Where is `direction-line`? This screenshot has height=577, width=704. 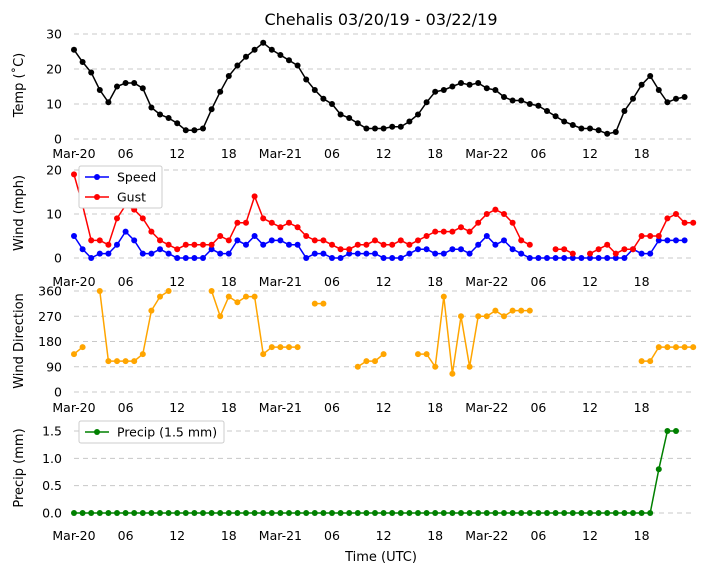 direction-line is located at coordinates (371, 360).